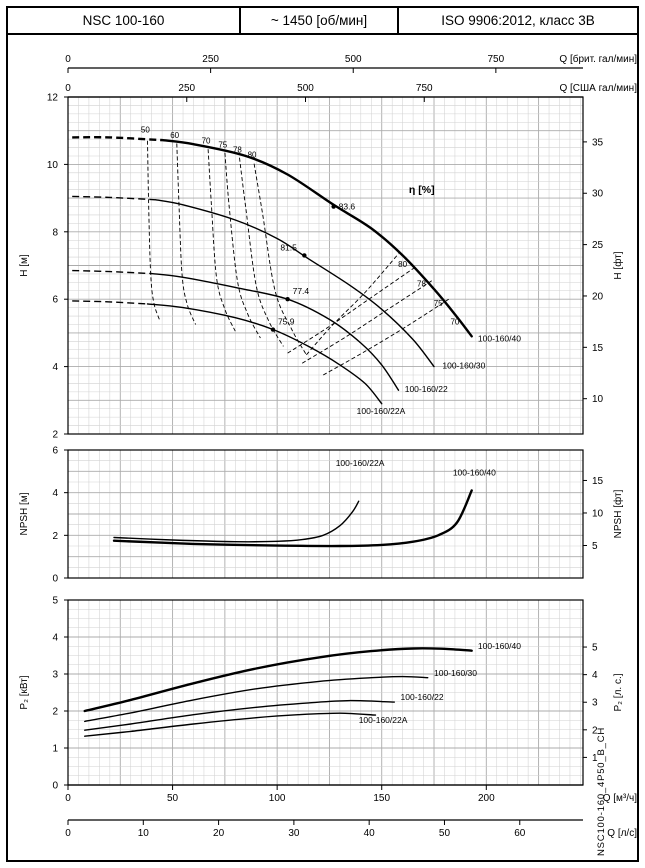 Image resolution: width=645 pixels, height=868 pixels. I want to click on eta-axis-label: η [%], so click(422, 190).